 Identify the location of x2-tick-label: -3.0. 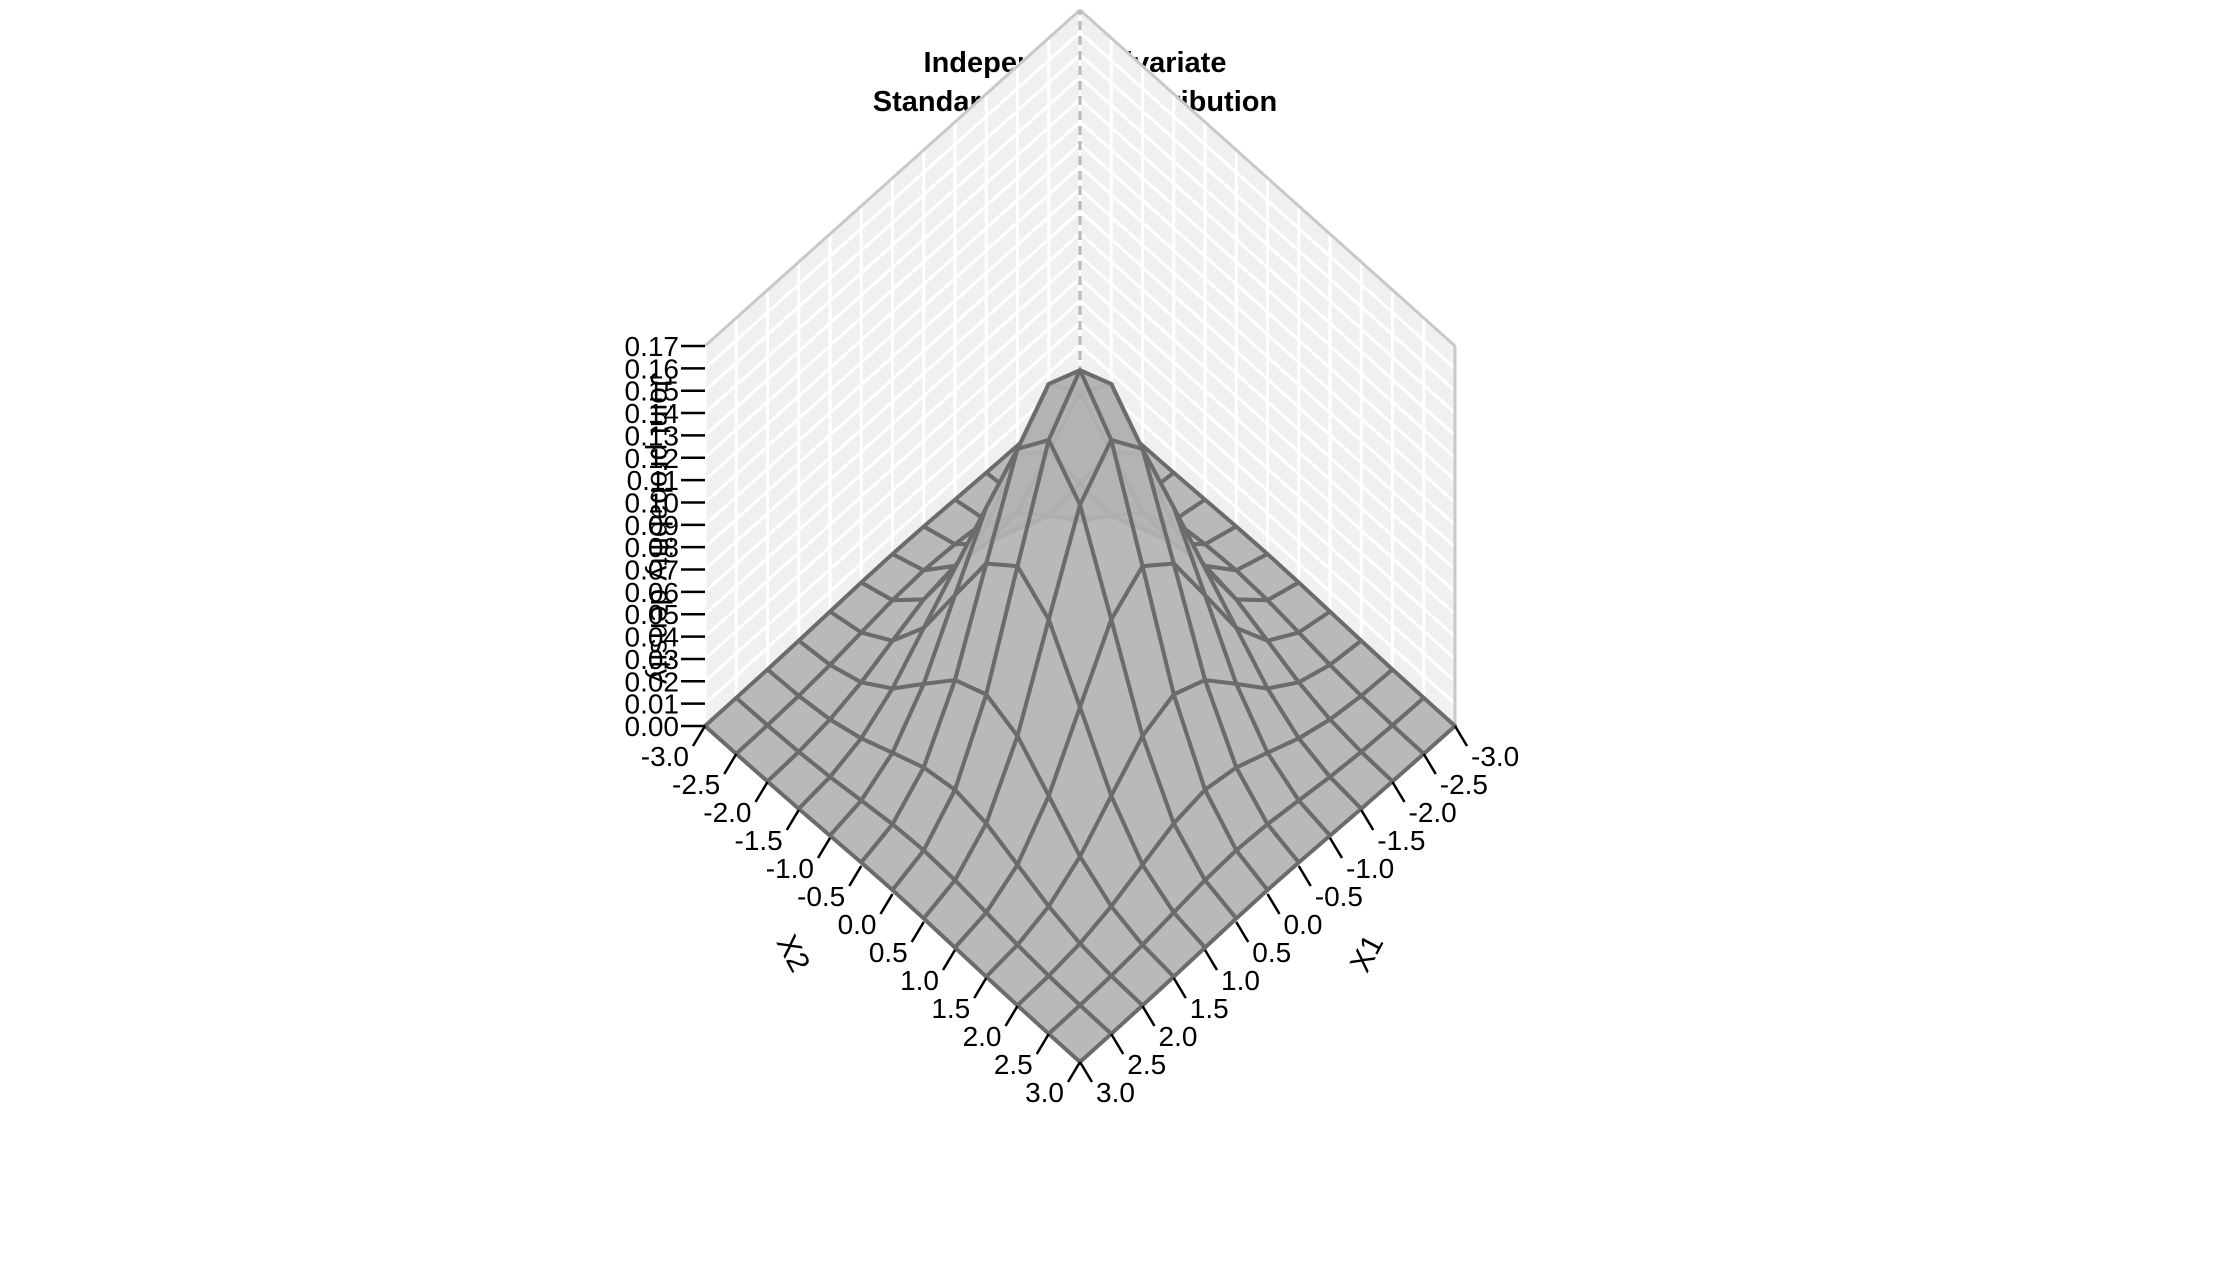
(665, 756).